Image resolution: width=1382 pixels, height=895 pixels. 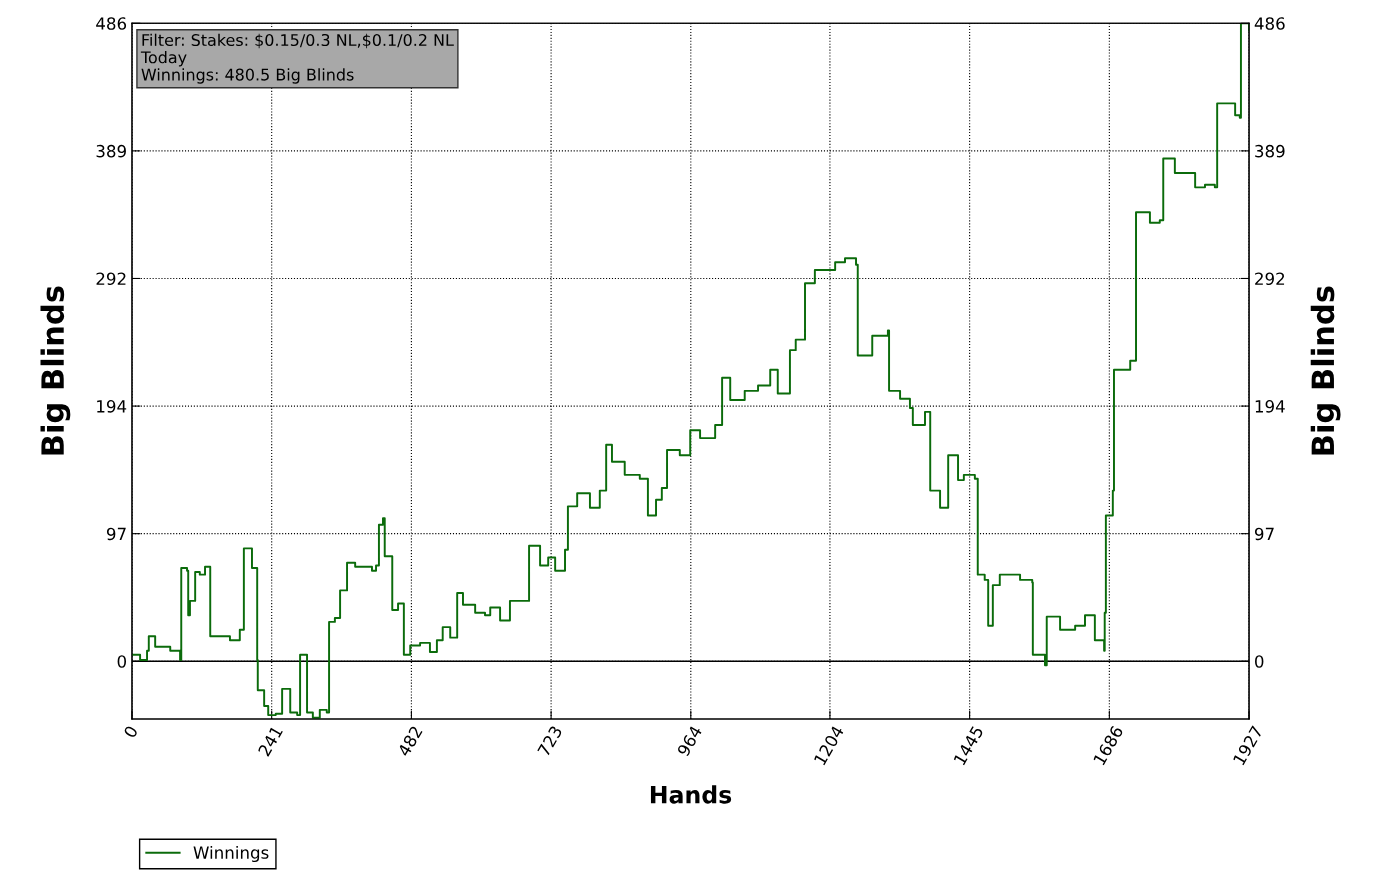 I want to click on y2-tick-label: 0, so click(x=1259, y=661).